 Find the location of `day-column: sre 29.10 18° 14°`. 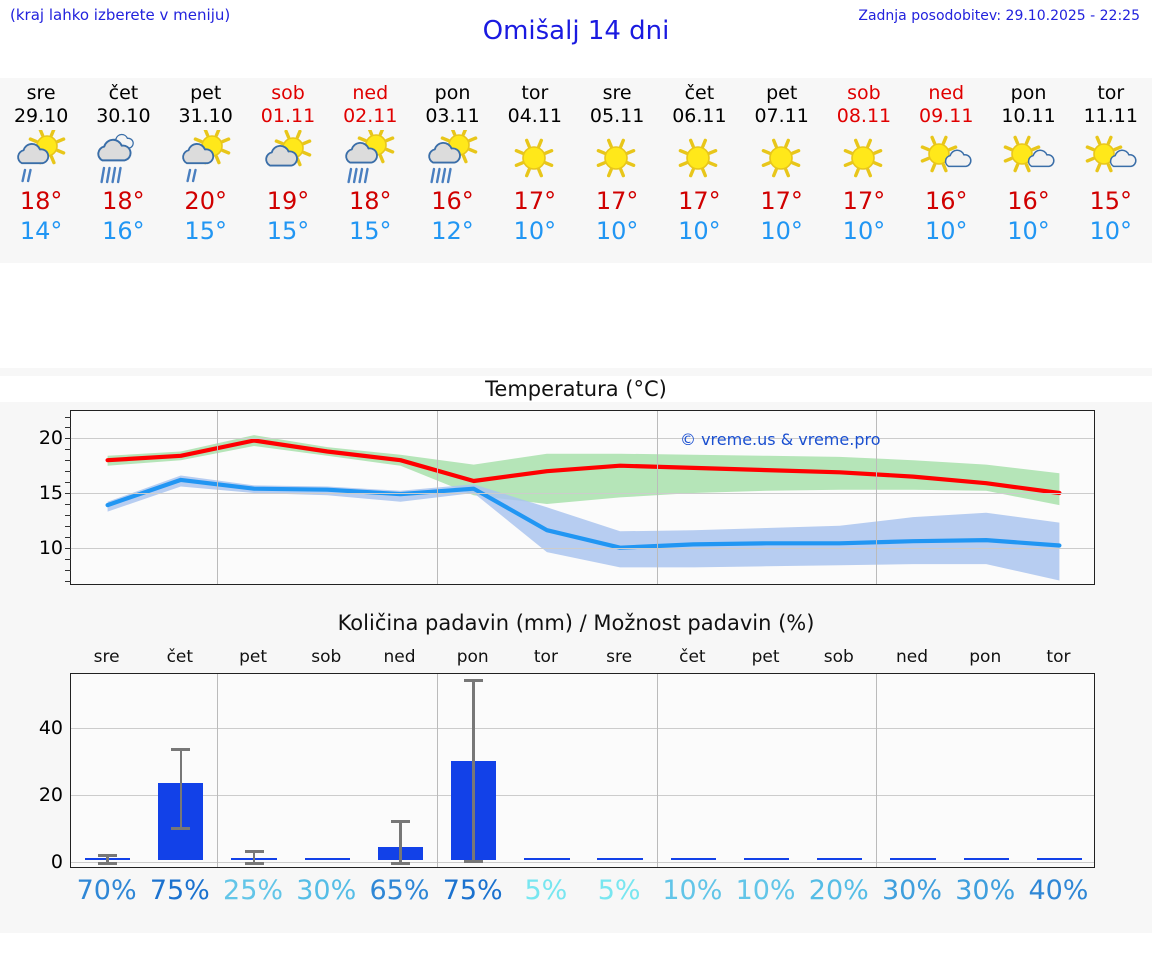

day-column: sre 29.10 18° 14° is located at coordinates (41, 162).